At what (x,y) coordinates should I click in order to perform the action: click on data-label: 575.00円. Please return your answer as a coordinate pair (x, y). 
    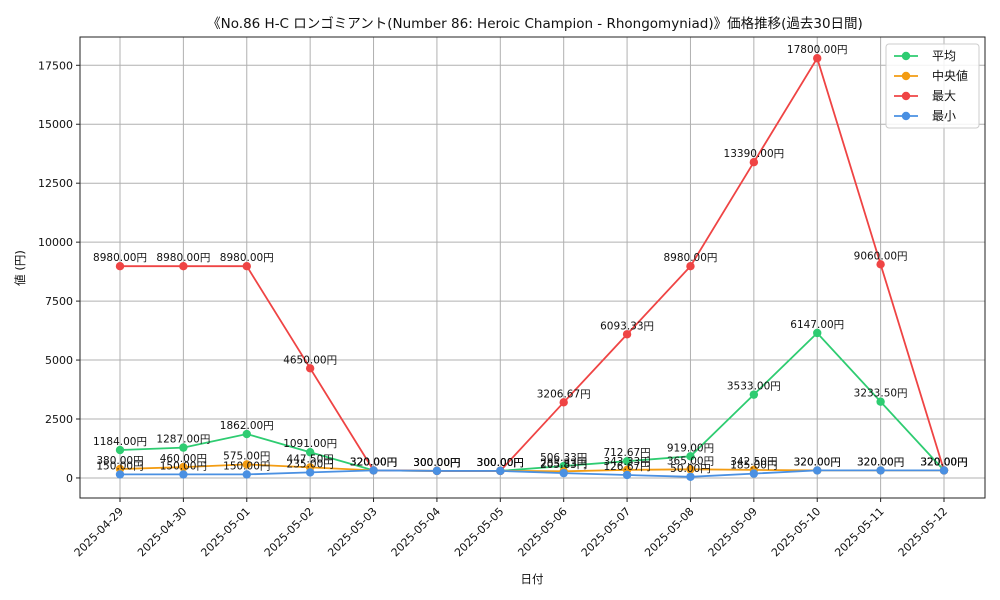
    Looking at the image, I should click on (246, 456).